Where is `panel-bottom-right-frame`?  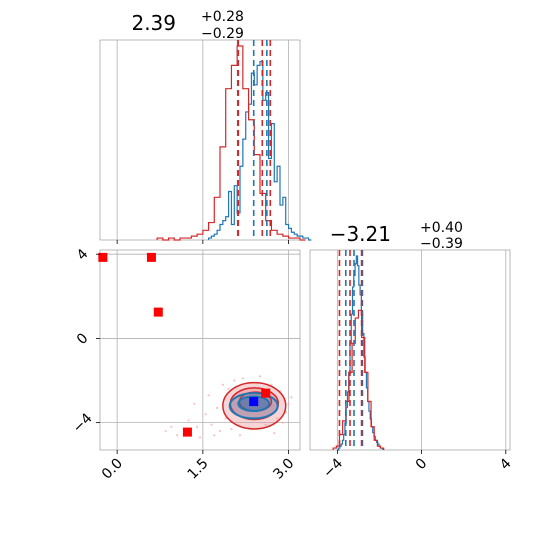 panel-bottom-right-frame is located at coordinates (410, 350).